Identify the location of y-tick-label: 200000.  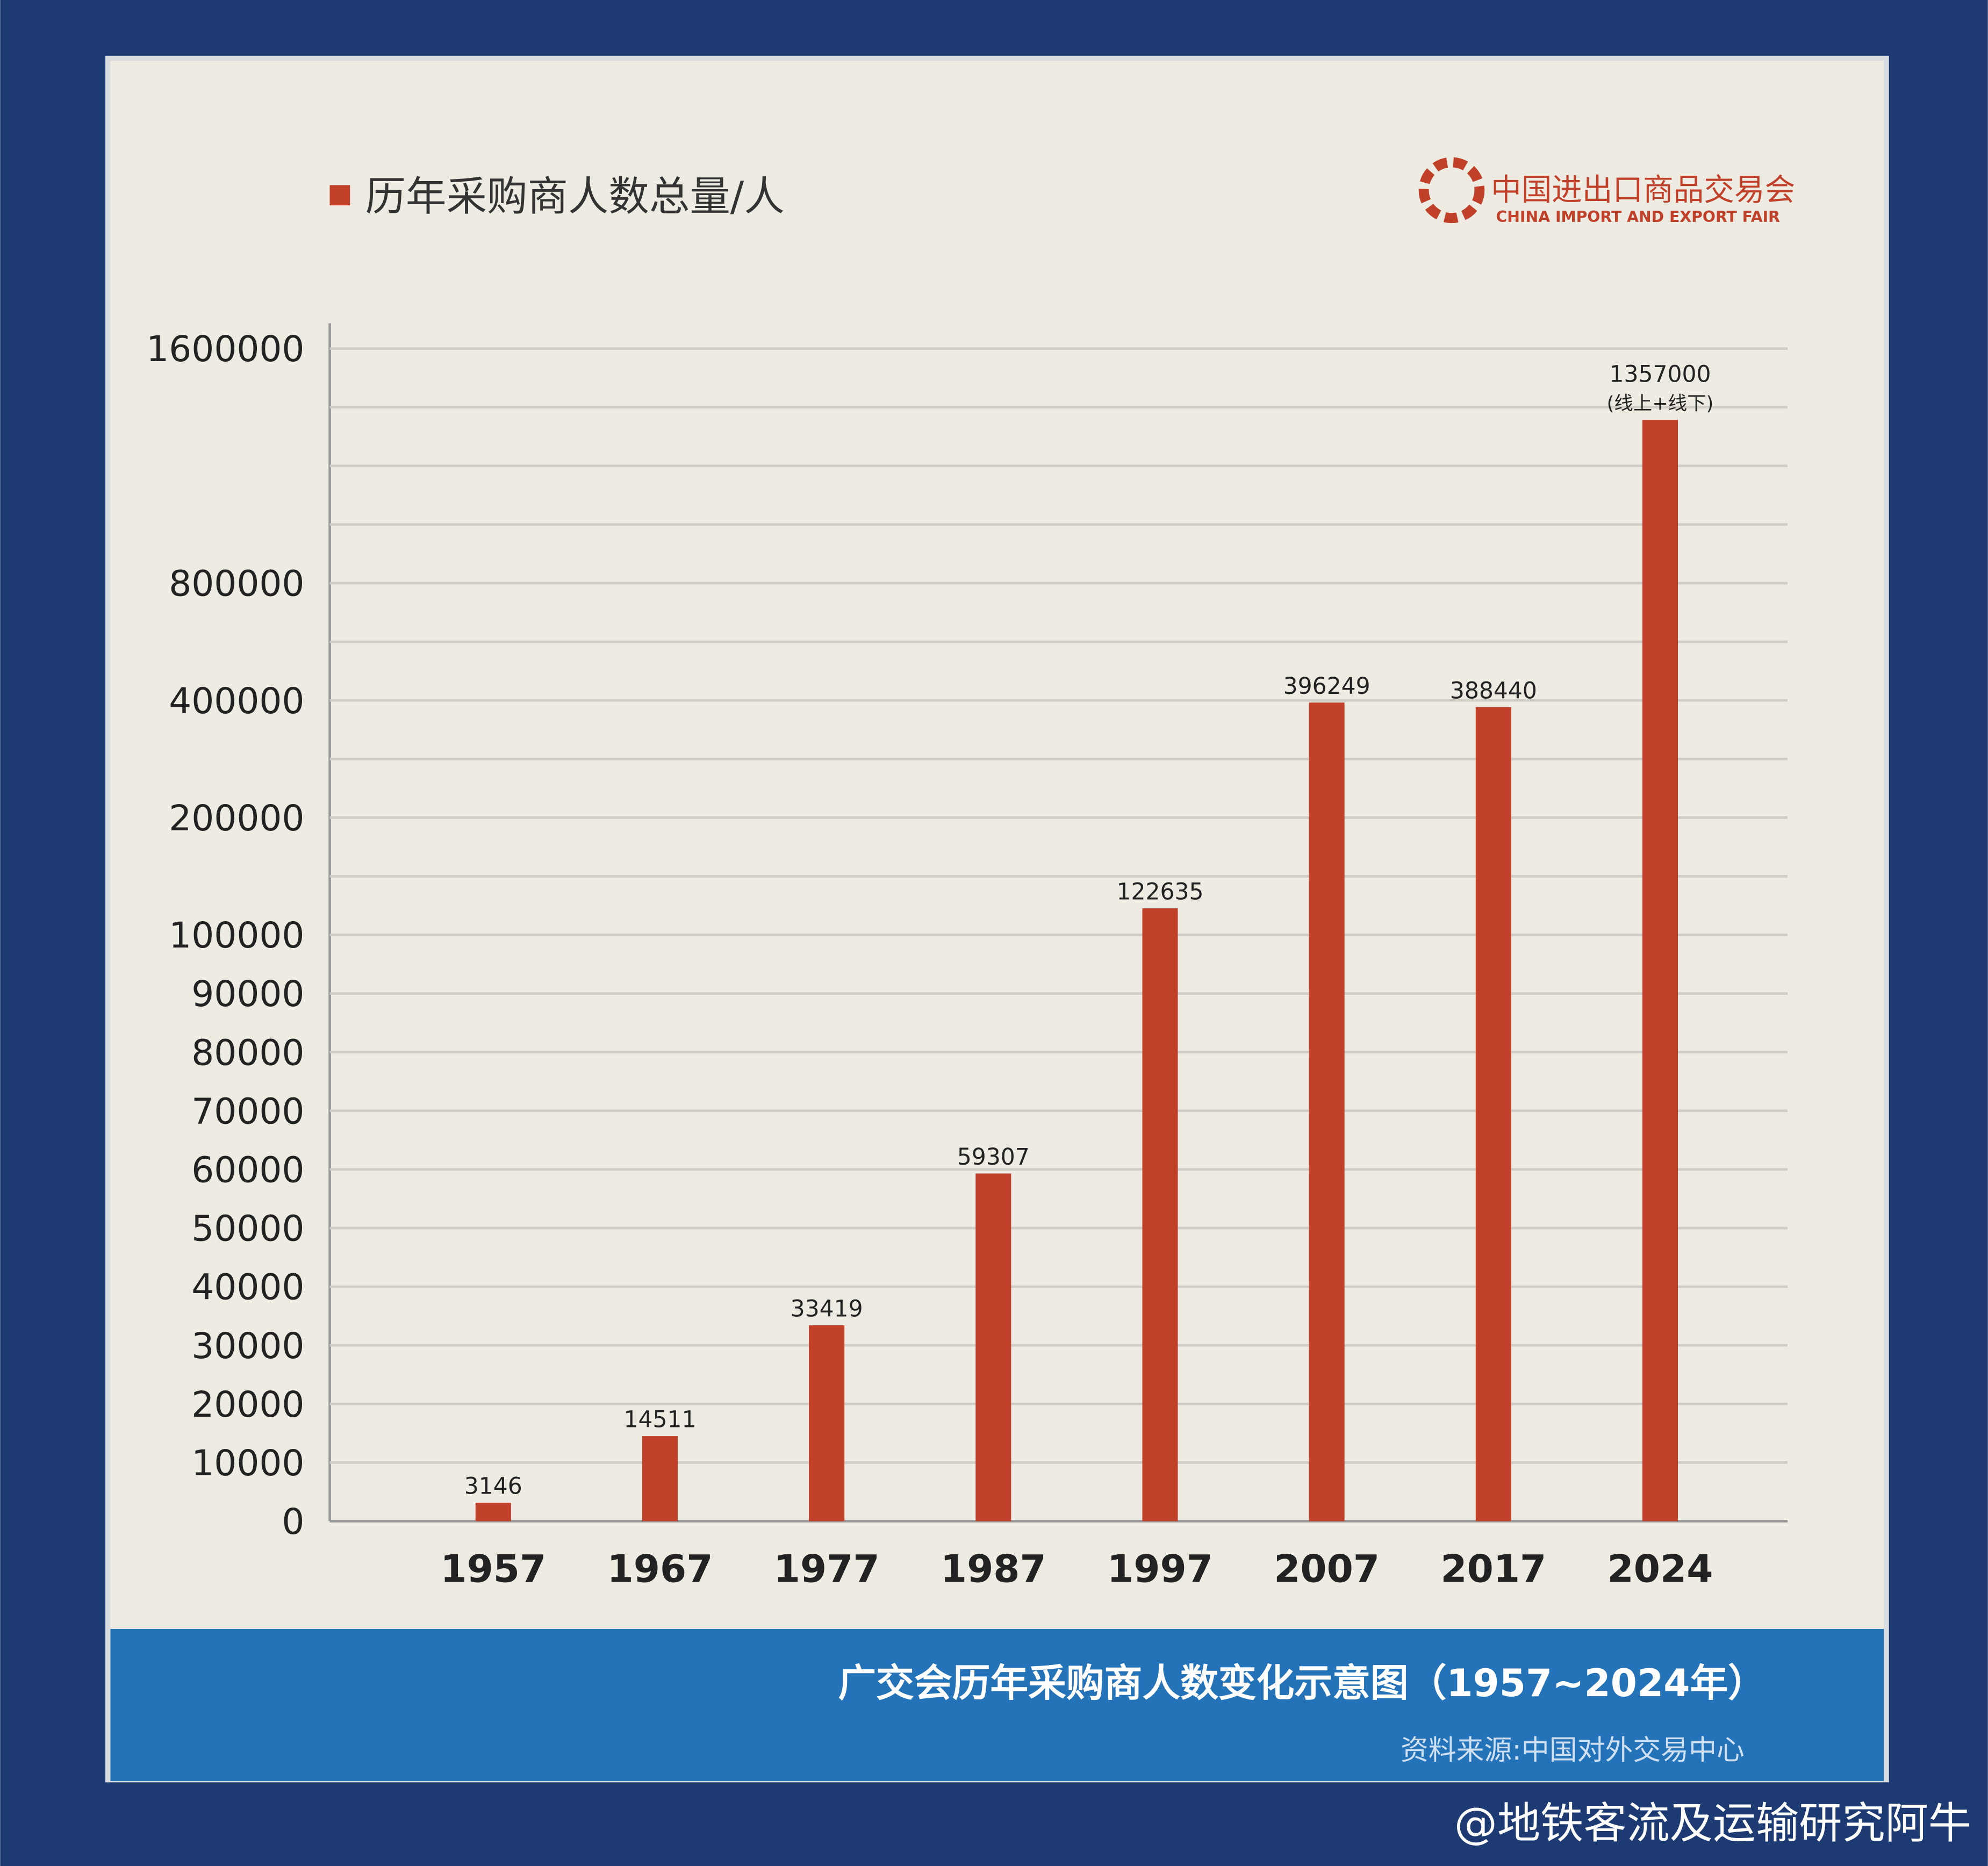
(236, 818).